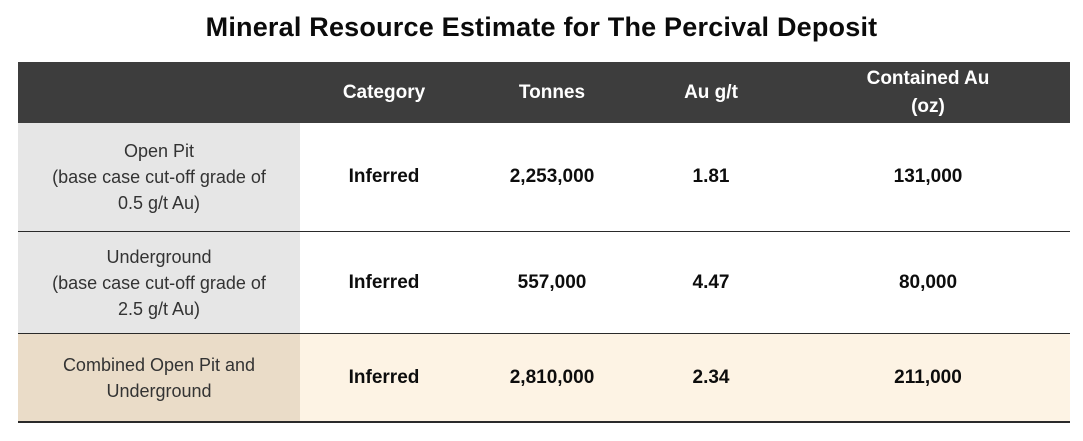 Image resolution: width=1083 pixels, height=441 pixels. What do you see at coordinates (928, 92) in the screenshot?
I see `header-contained-au: Contained Au (oz)` at bounding box center [928, 92].